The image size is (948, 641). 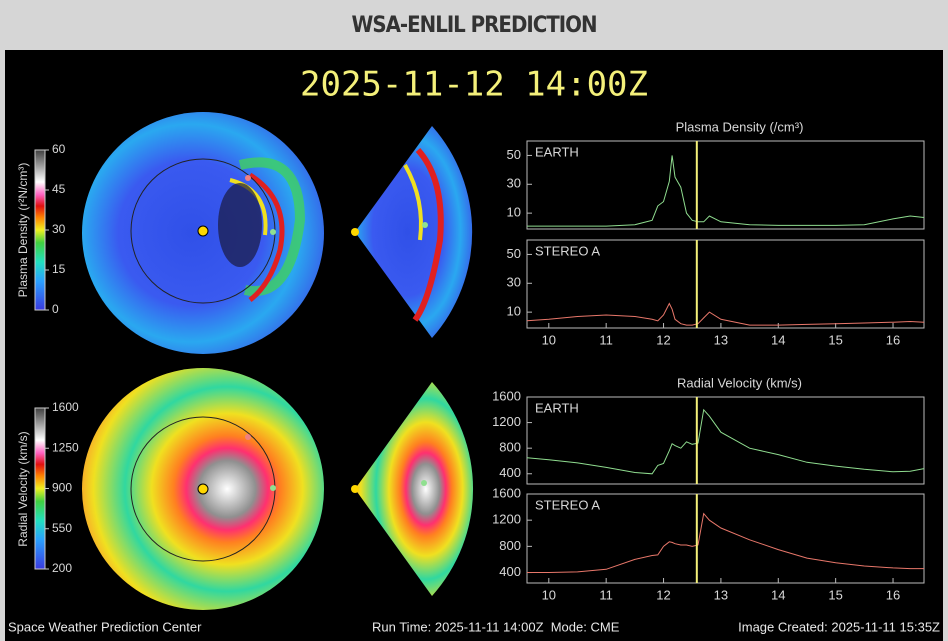 I want to click on colorbar-tick-label: 1600, so click(x=65, y=407).